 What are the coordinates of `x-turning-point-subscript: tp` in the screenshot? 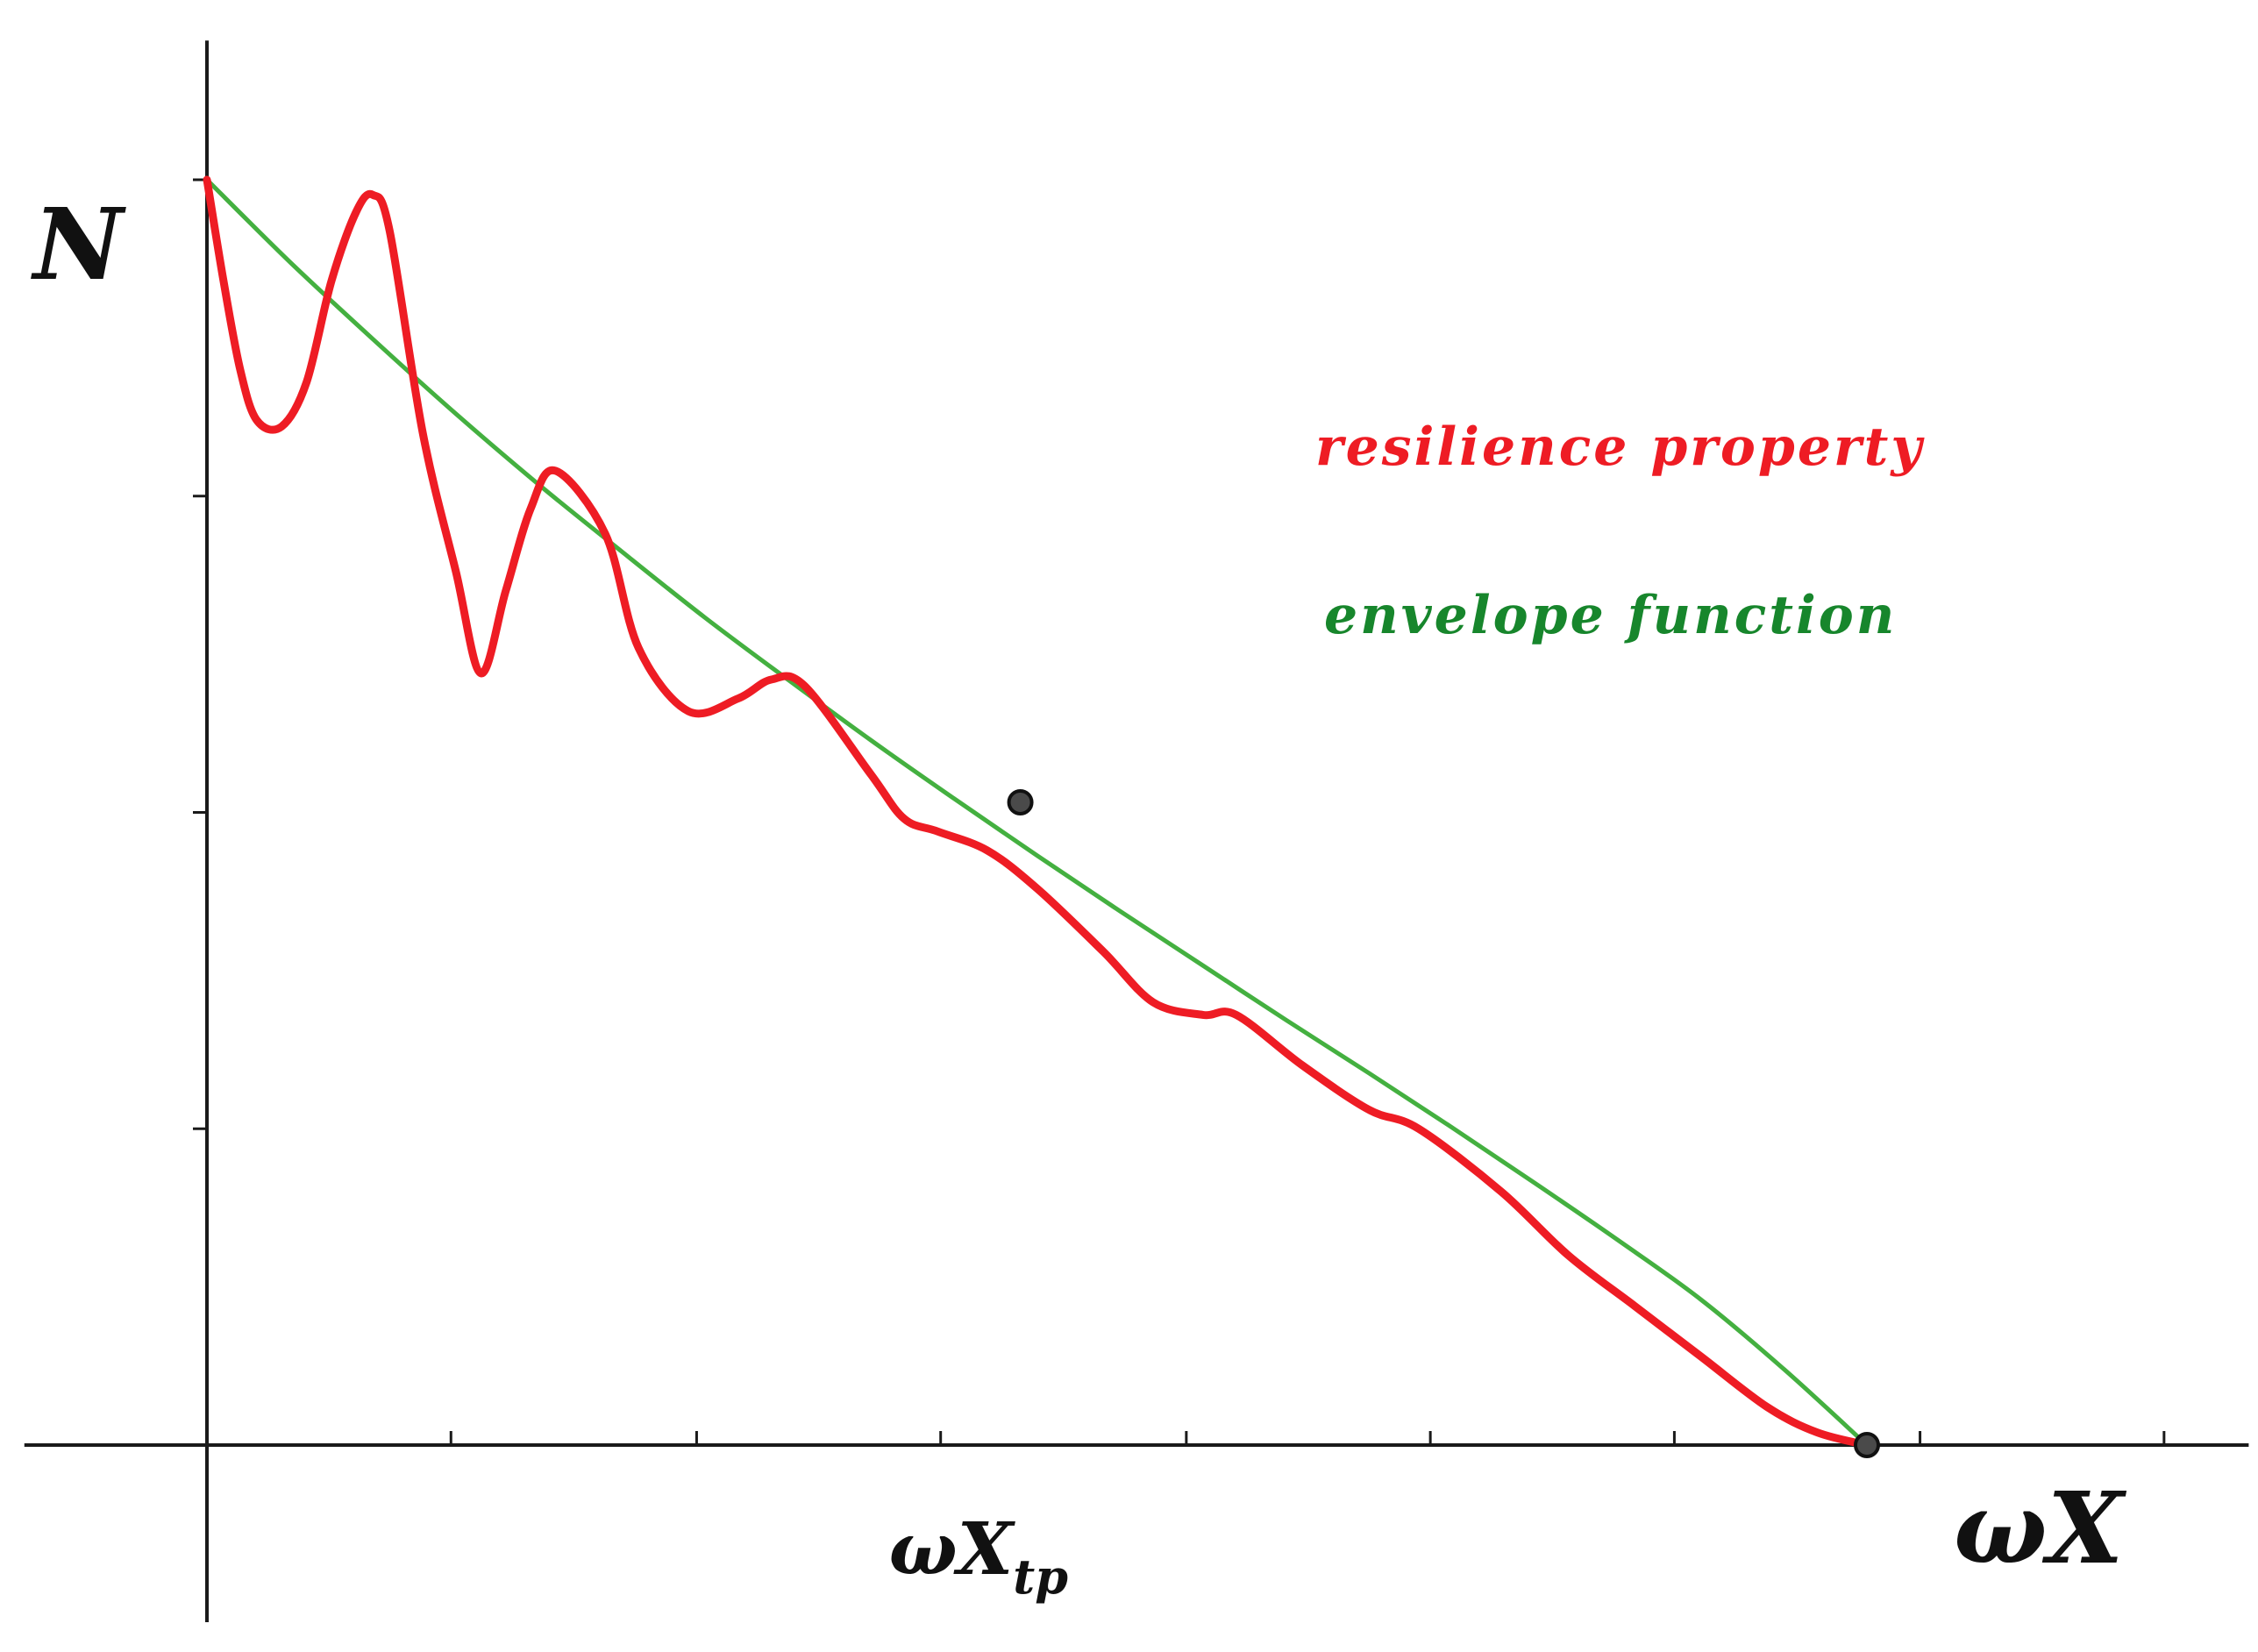 It's located at (1040, 1577).